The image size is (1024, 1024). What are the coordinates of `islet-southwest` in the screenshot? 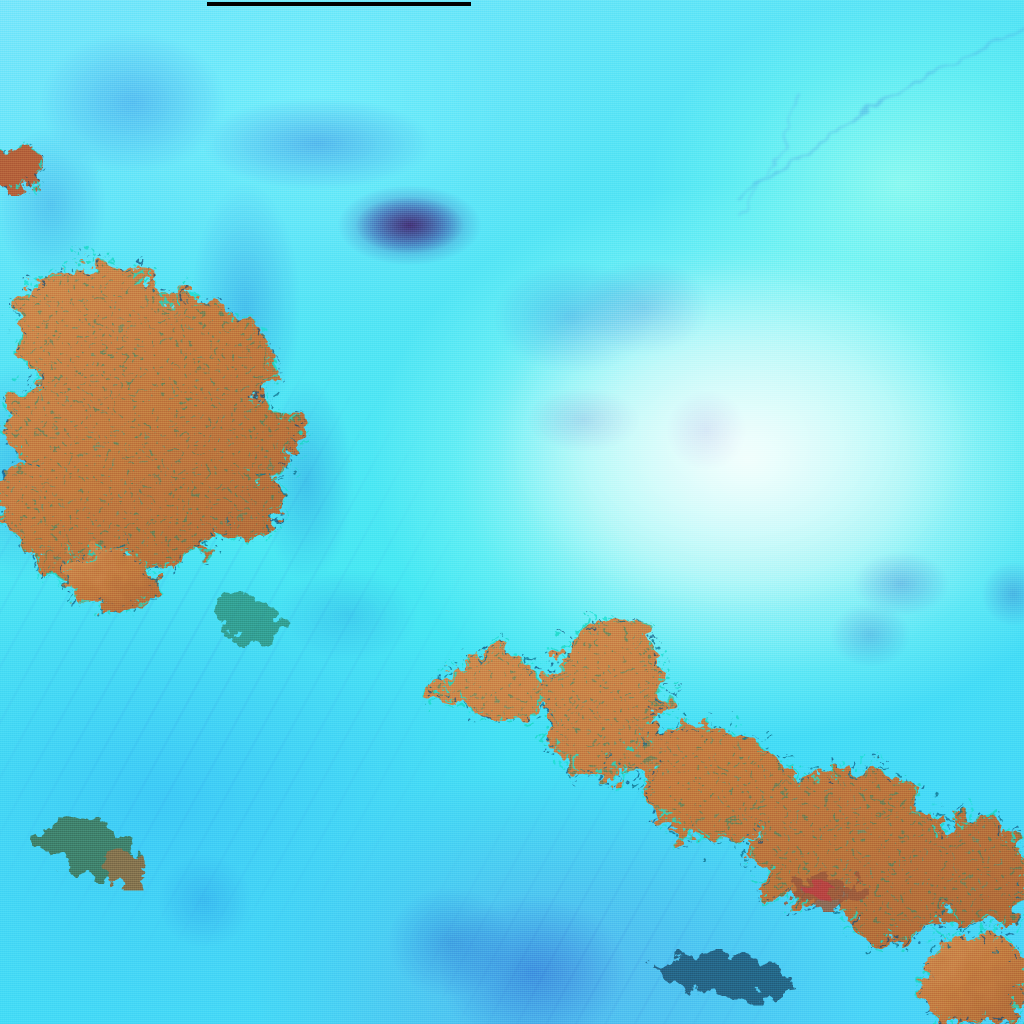 It's located at (91, 853).